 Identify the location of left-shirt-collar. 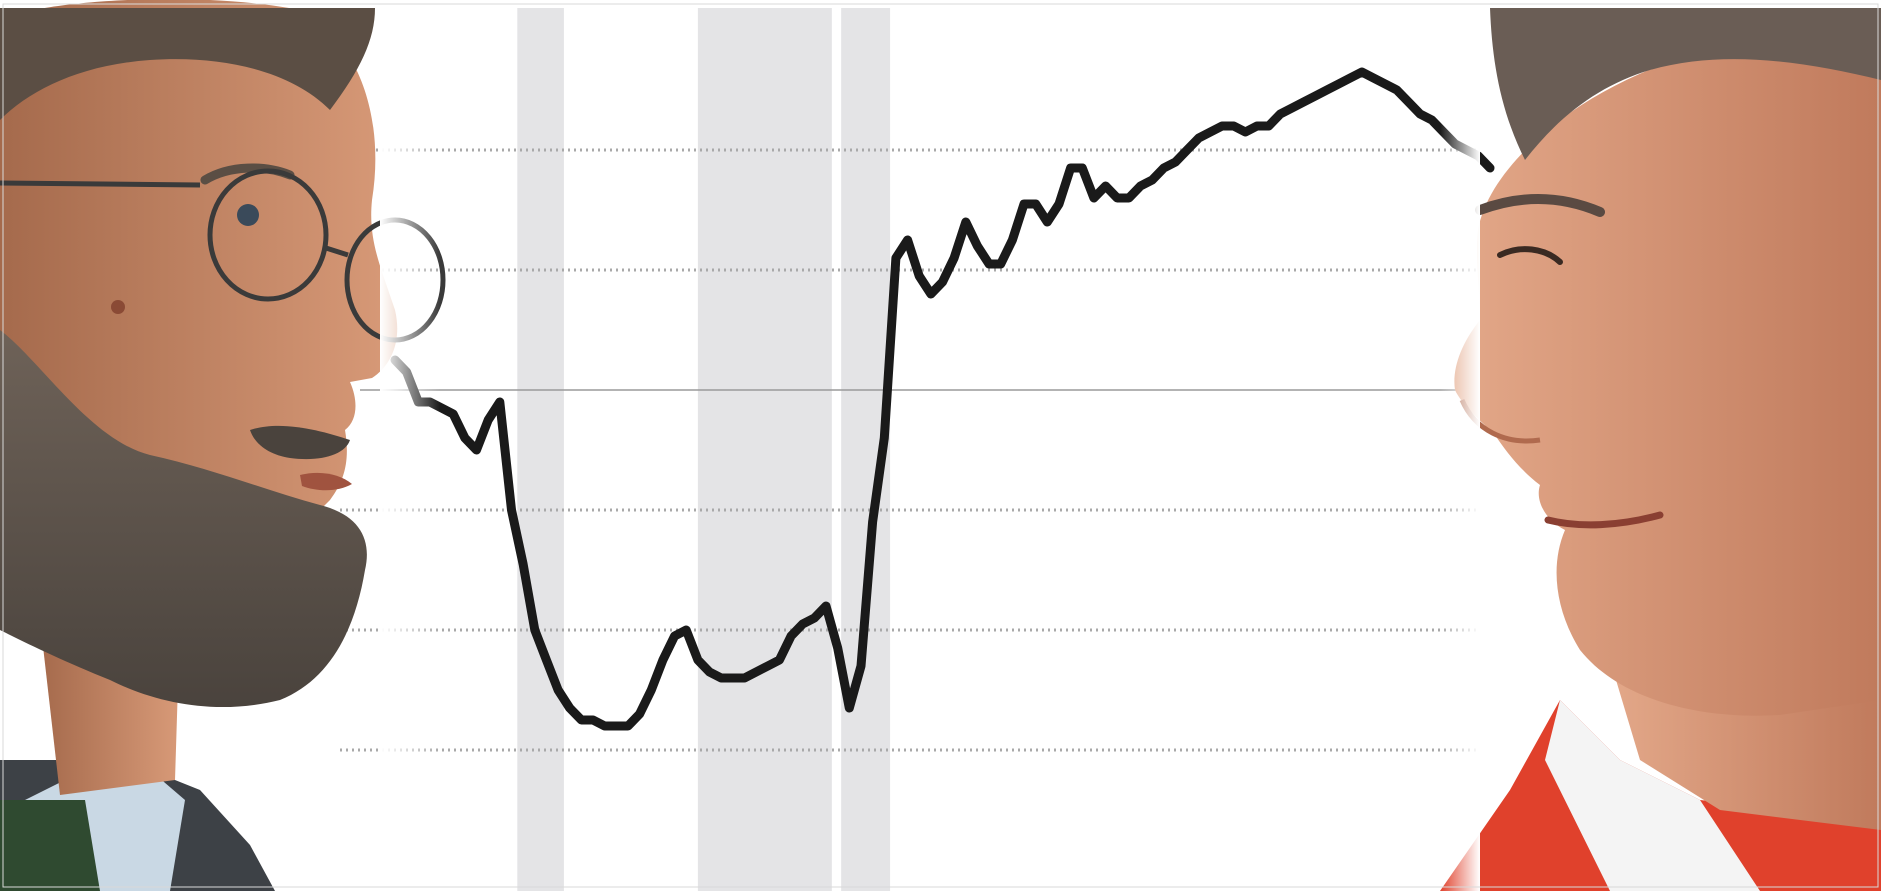
(105, 828).